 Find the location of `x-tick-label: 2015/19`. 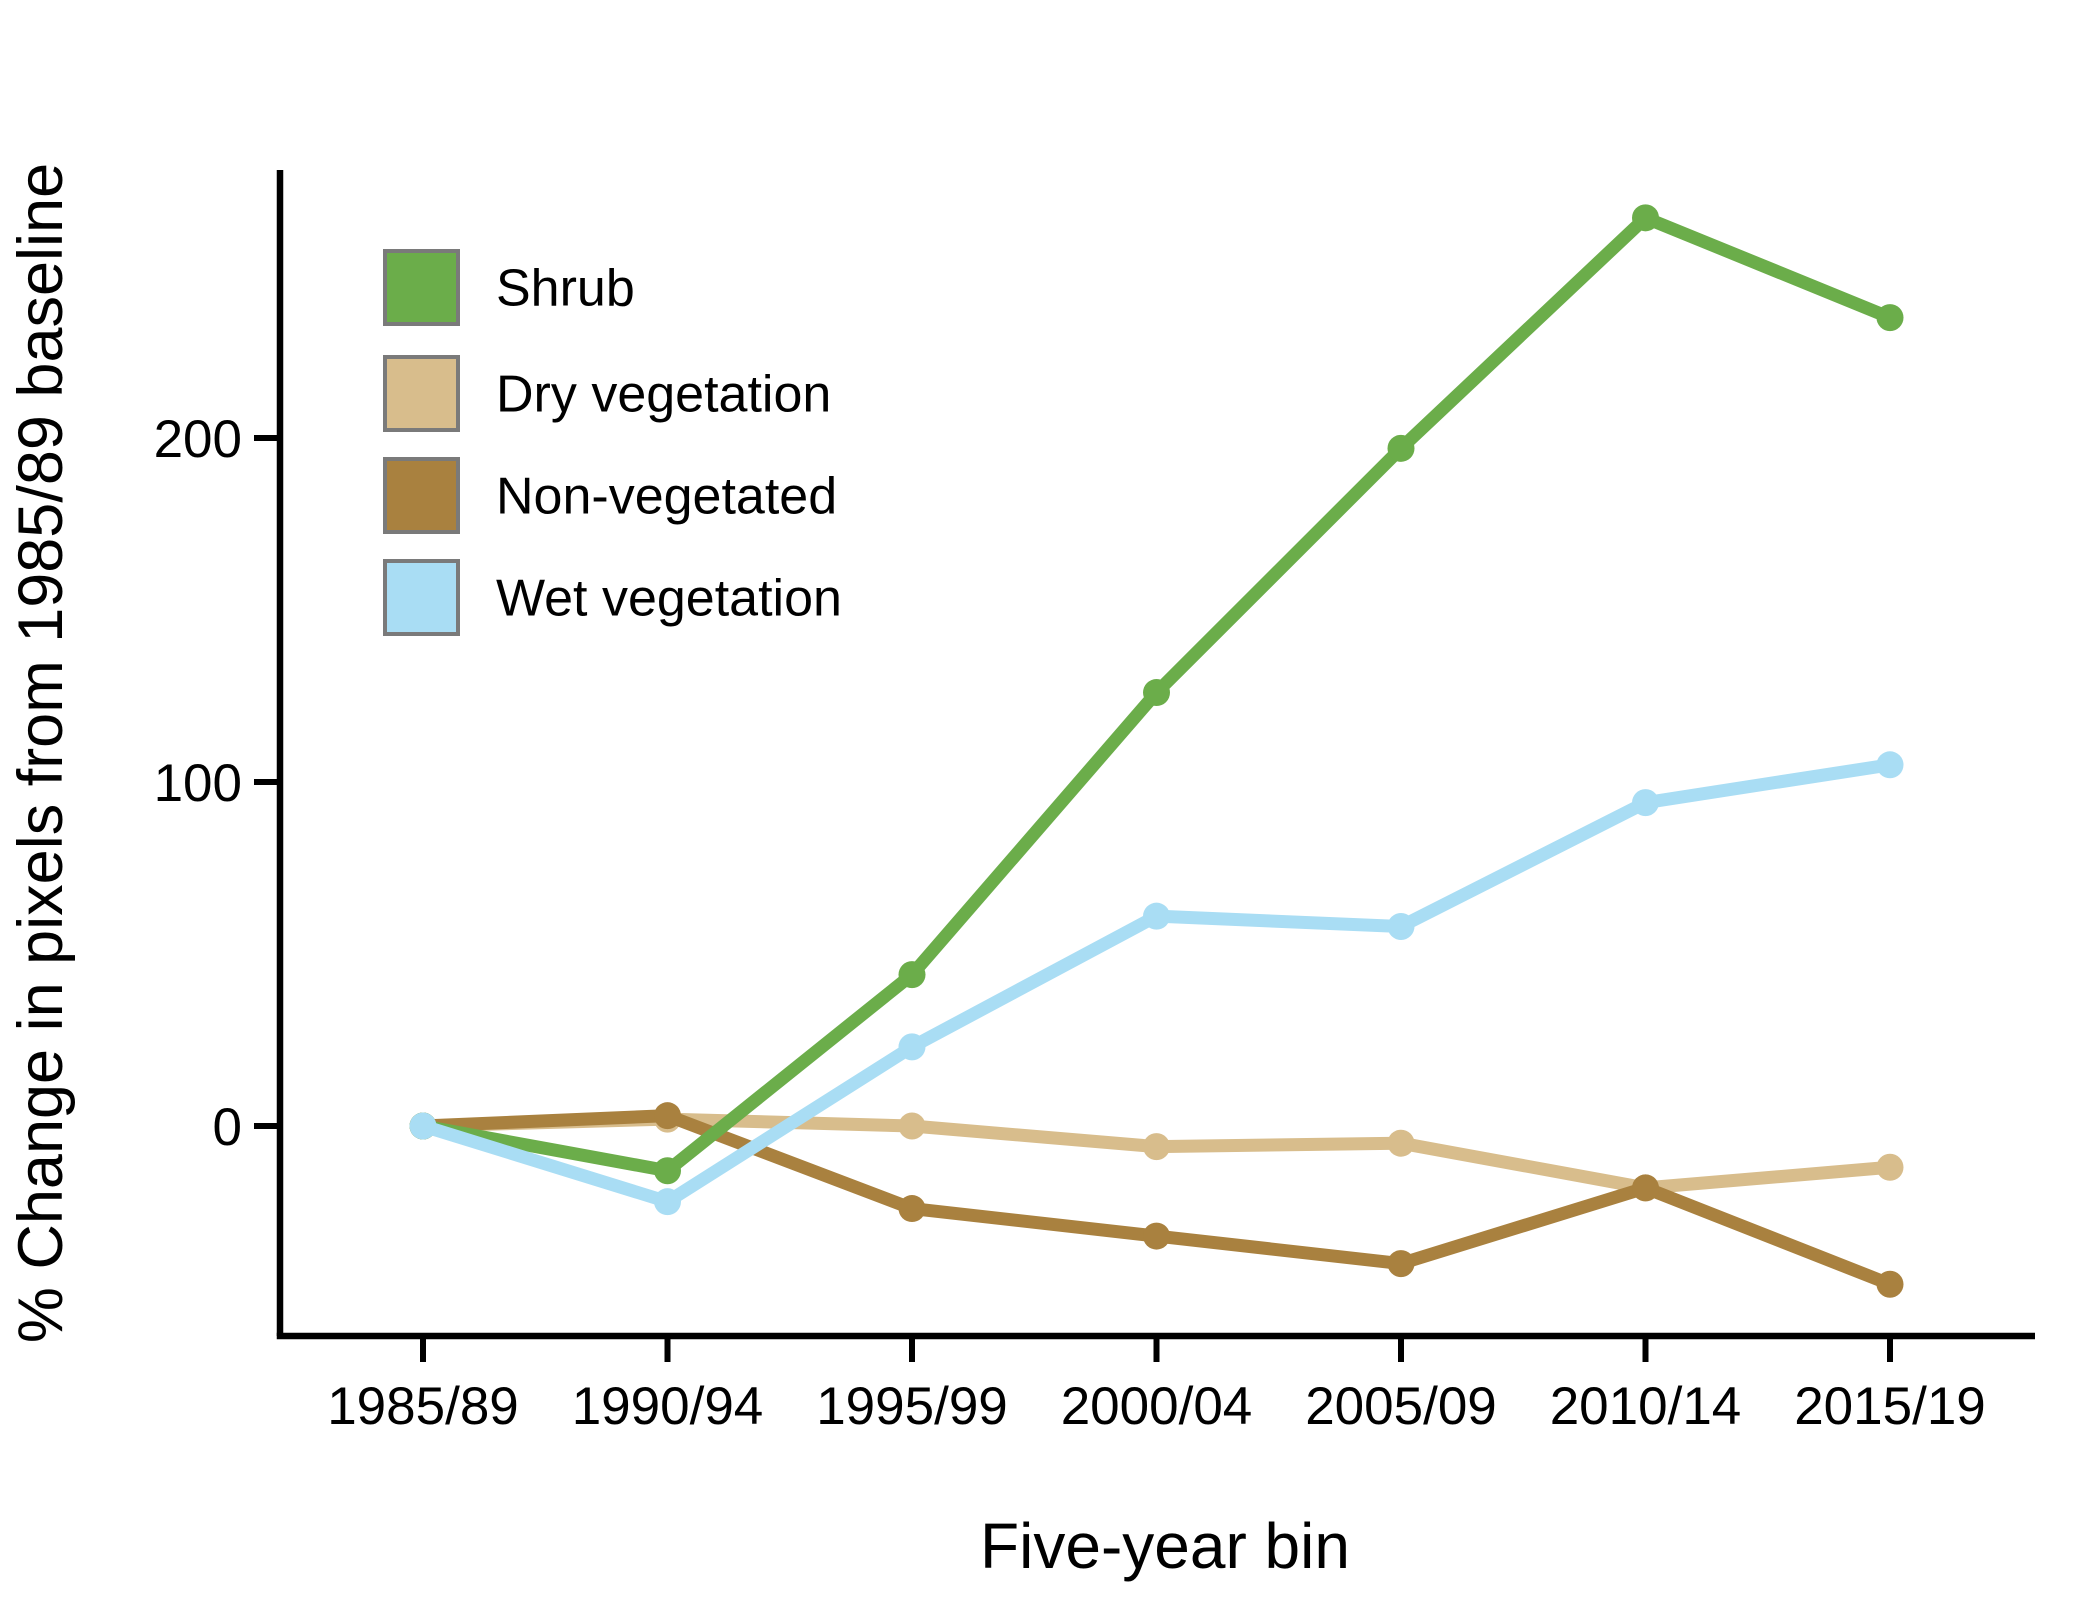

x-tick-label: 2015/19 is located at coordinates (1890, 1406).